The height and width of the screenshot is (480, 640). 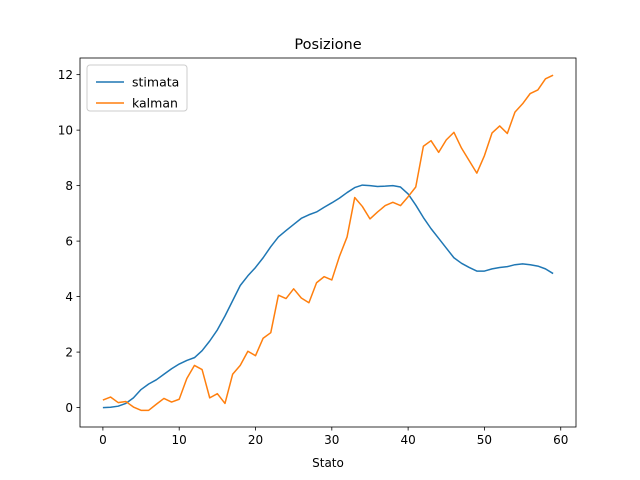 I want to click on y-tick-label: 10, so click(x=65, y=130).